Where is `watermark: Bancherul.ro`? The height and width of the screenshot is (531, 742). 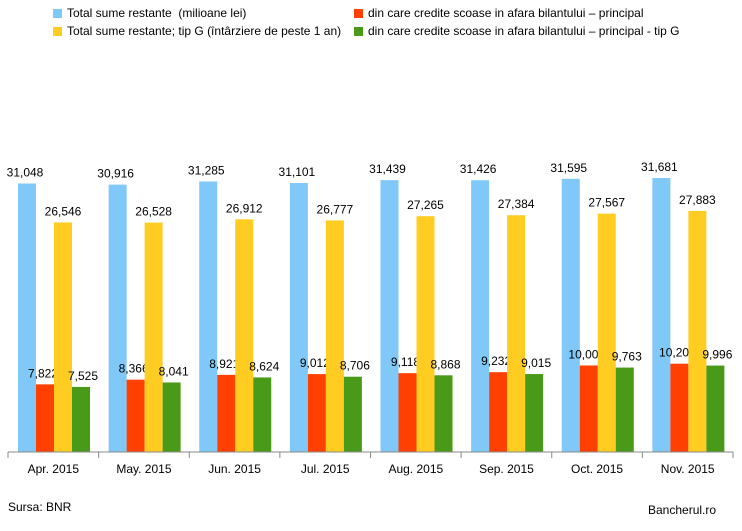 watermark: Bancherul.ro is located at coordinates (682, 510).